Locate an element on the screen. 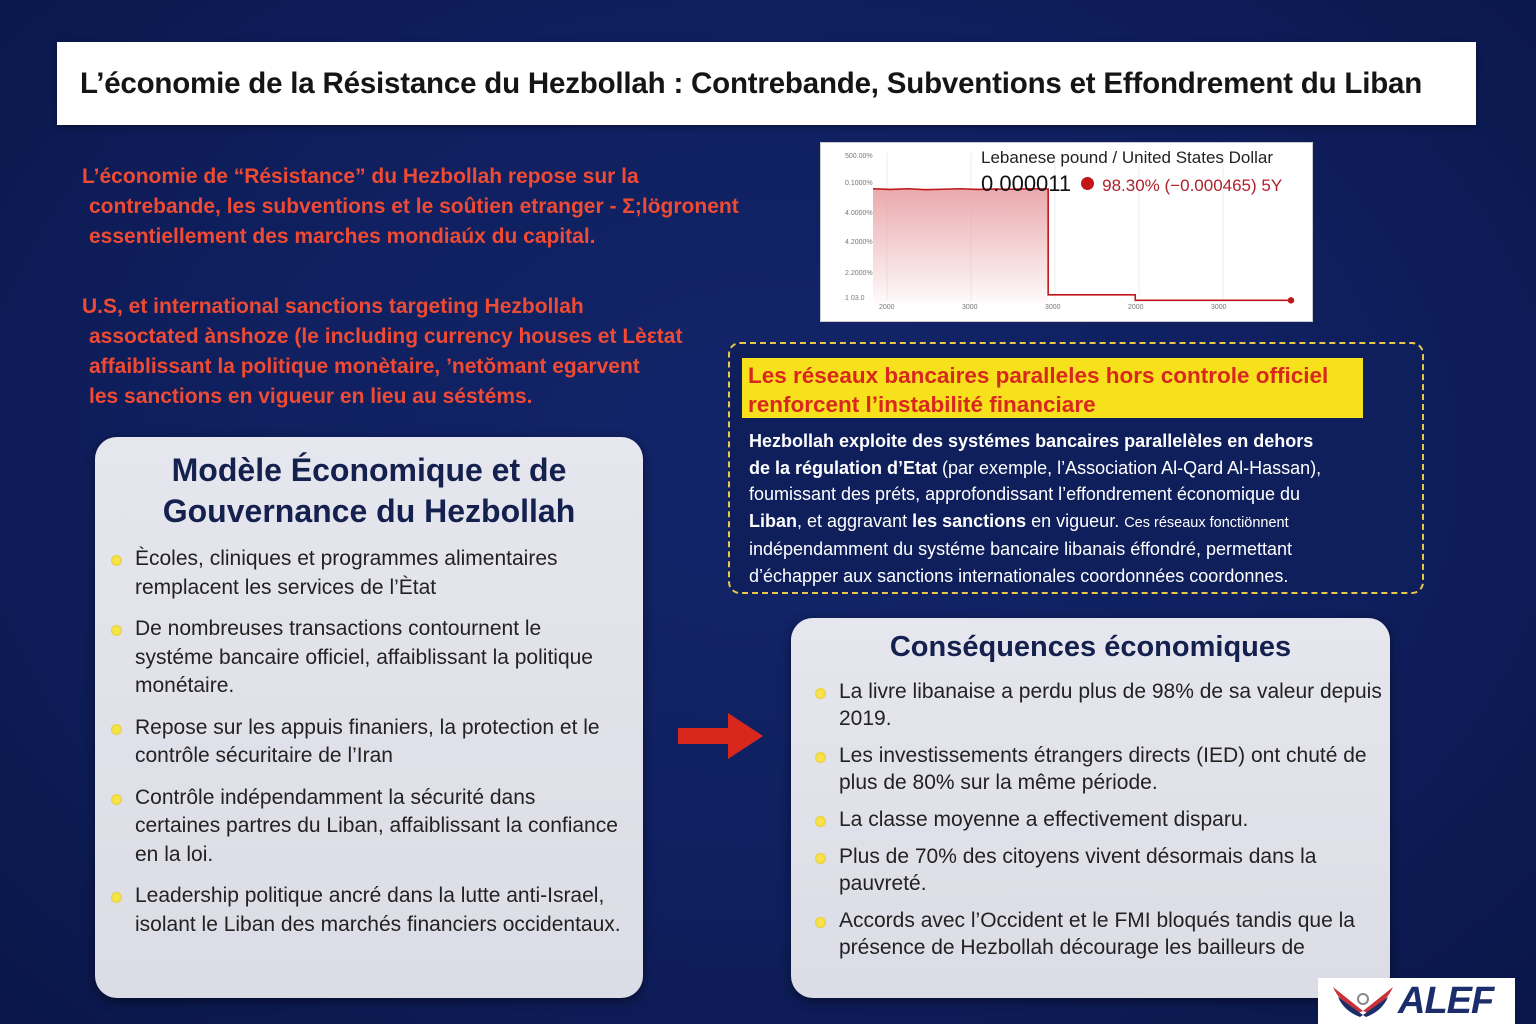 The height and width of the screenshot is (1024, 1536). last-point-marker is located at coordinates (1291, 300).